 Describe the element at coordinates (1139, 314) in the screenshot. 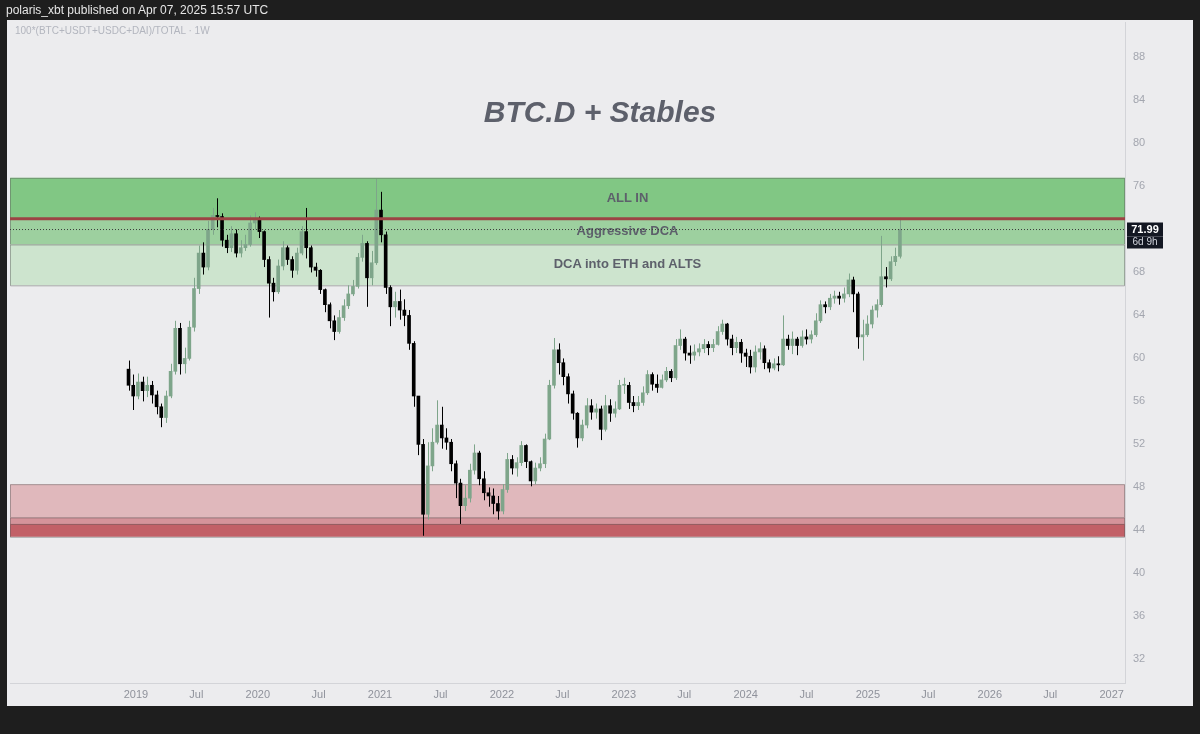

I see `y-tick-label: 64` at that location.